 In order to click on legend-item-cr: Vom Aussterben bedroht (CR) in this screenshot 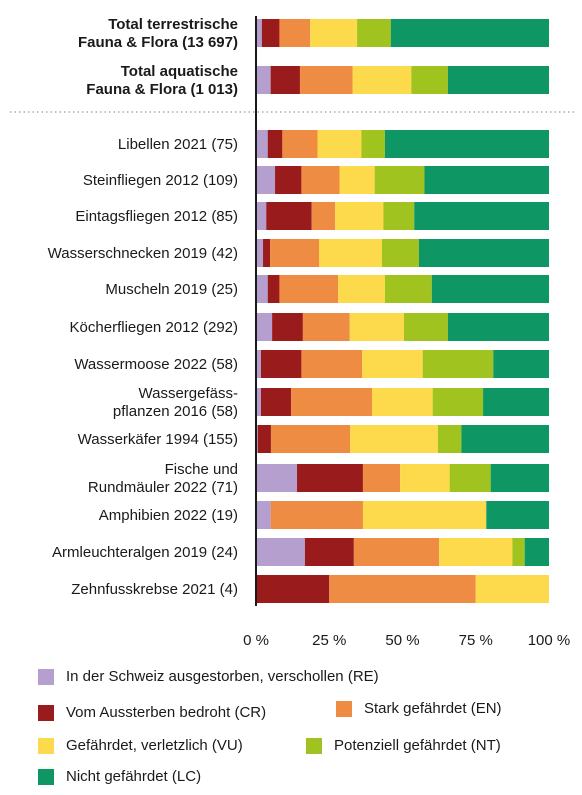, I will do `click(152, 712)`.